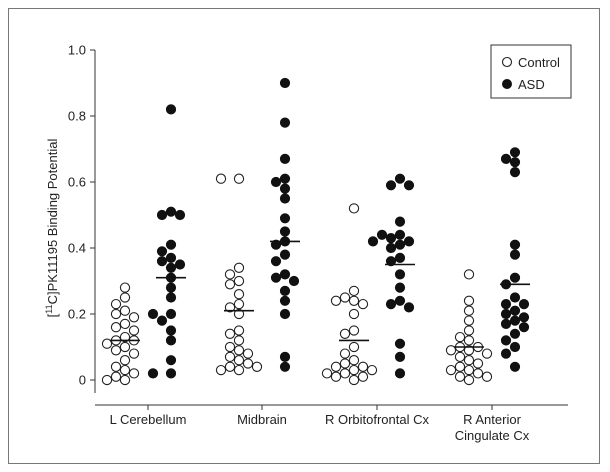  I want to click on y-tick-label: 0.8, so click(77, 116).